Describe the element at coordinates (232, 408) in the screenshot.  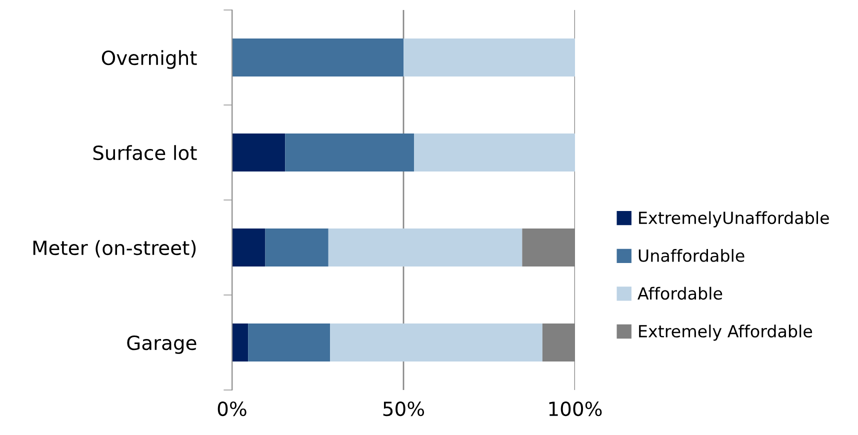
I see `x-tick-label: 0%` at that location.